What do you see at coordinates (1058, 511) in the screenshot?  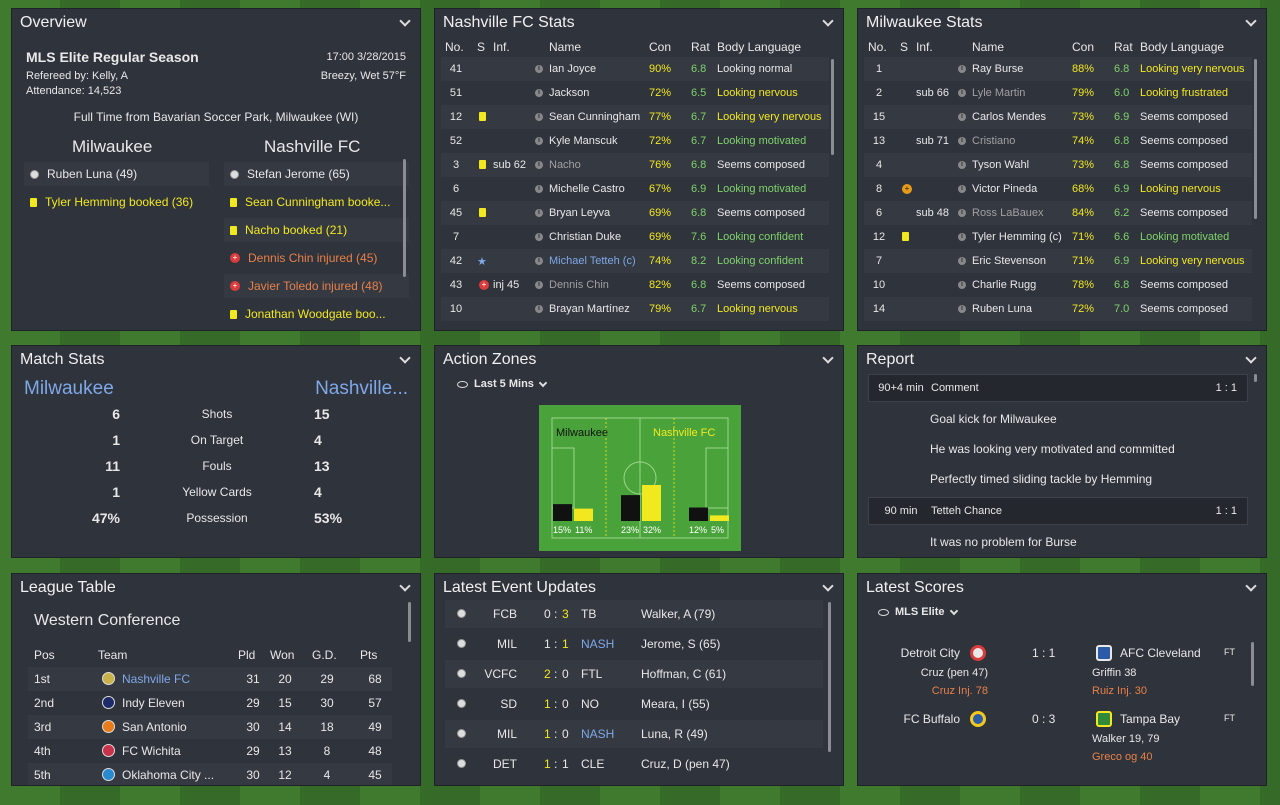 I see `report-event-header: 90 min Tetteh Chance 1 : 1` at bounding box center [1058, 511].